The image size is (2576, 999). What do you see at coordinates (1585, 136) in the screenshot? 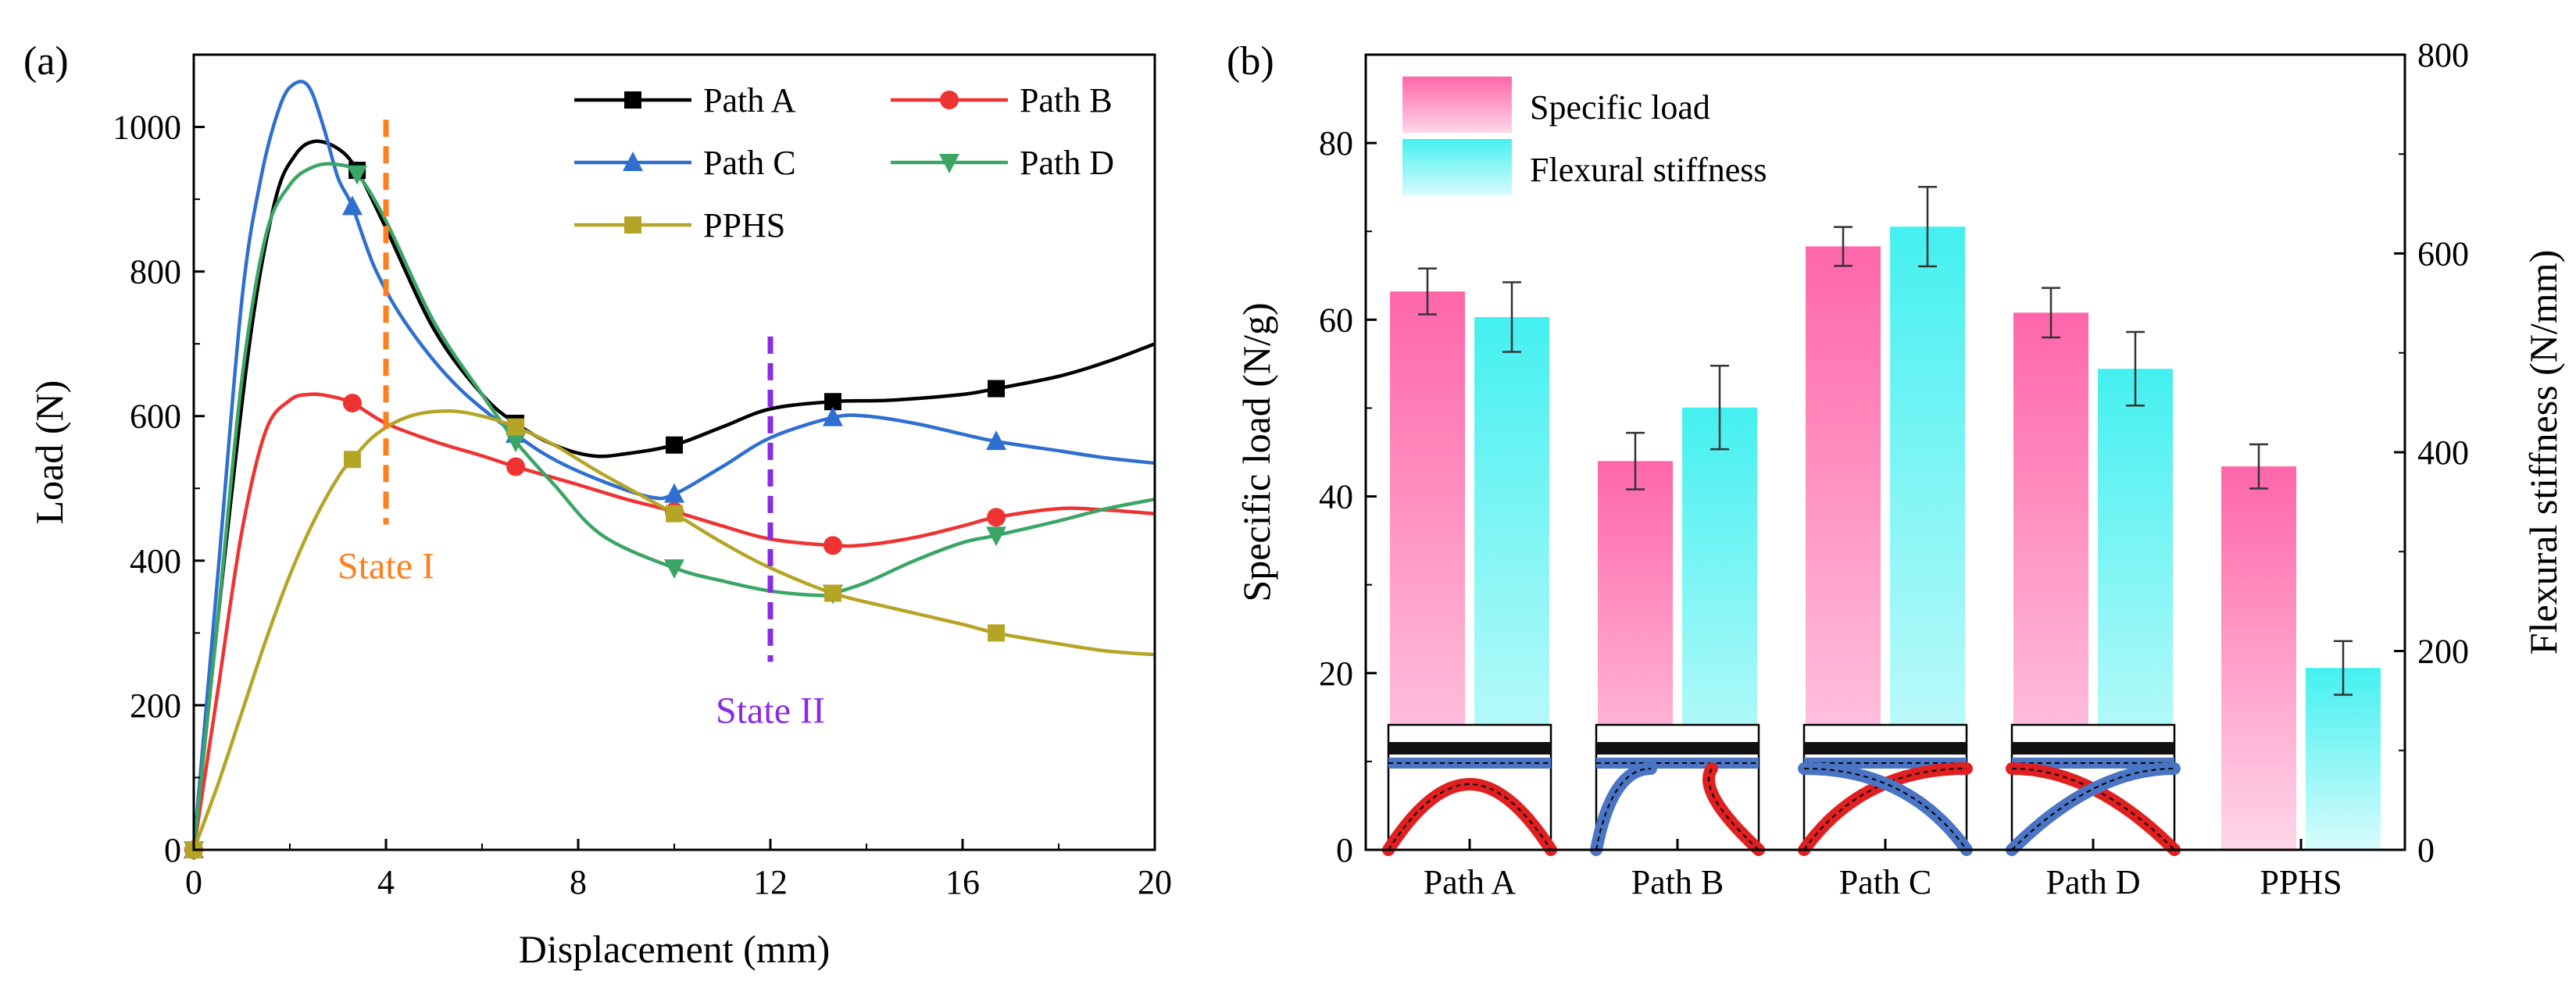
I see `legend: Specific load Flexural stiffness` at bounding box center [1585, 136].